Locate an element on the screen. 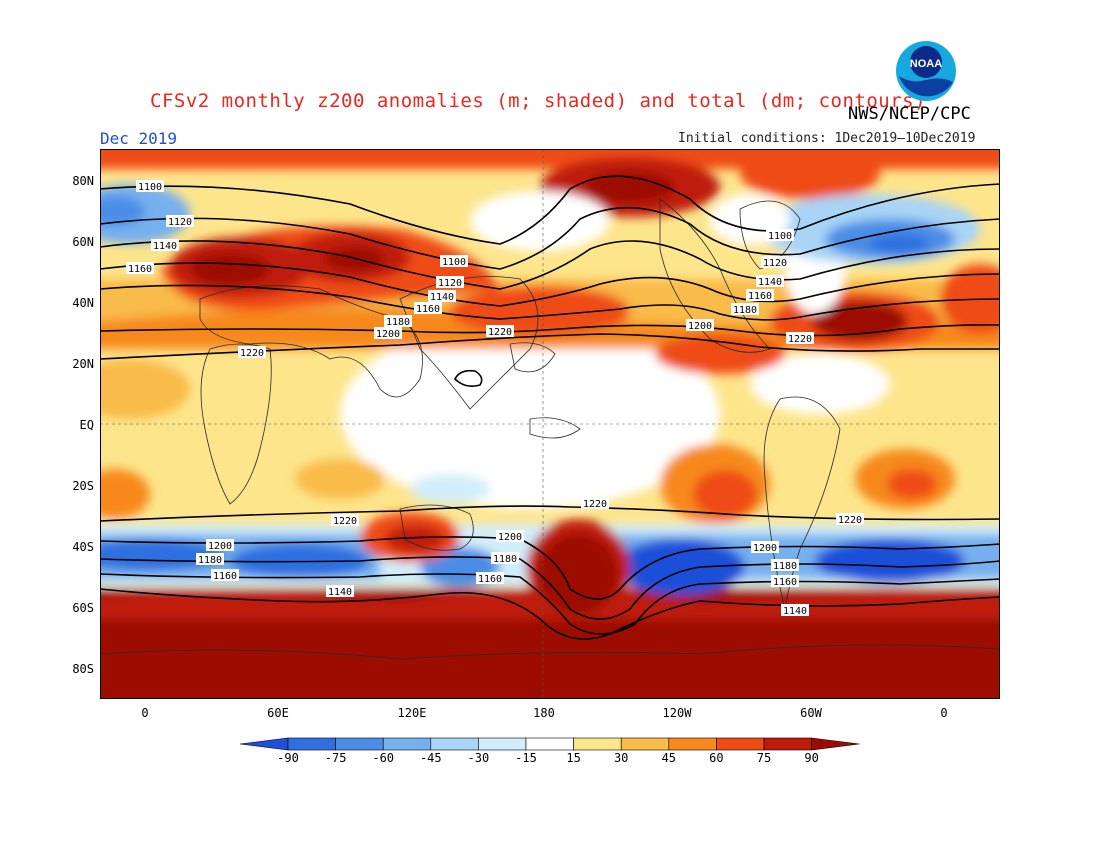  colorbar is located at coordinates (550, 744).